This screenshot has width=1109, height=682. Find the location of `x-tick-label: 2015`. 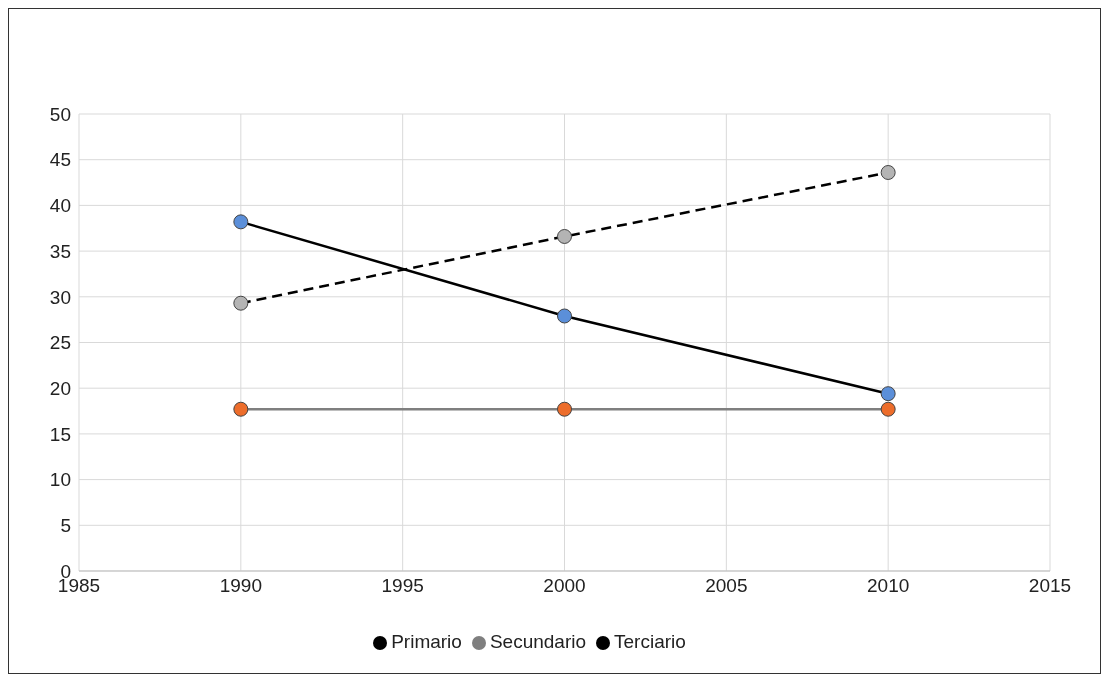

x-tick-label: 2015 is located at coordinates (1050, 586).